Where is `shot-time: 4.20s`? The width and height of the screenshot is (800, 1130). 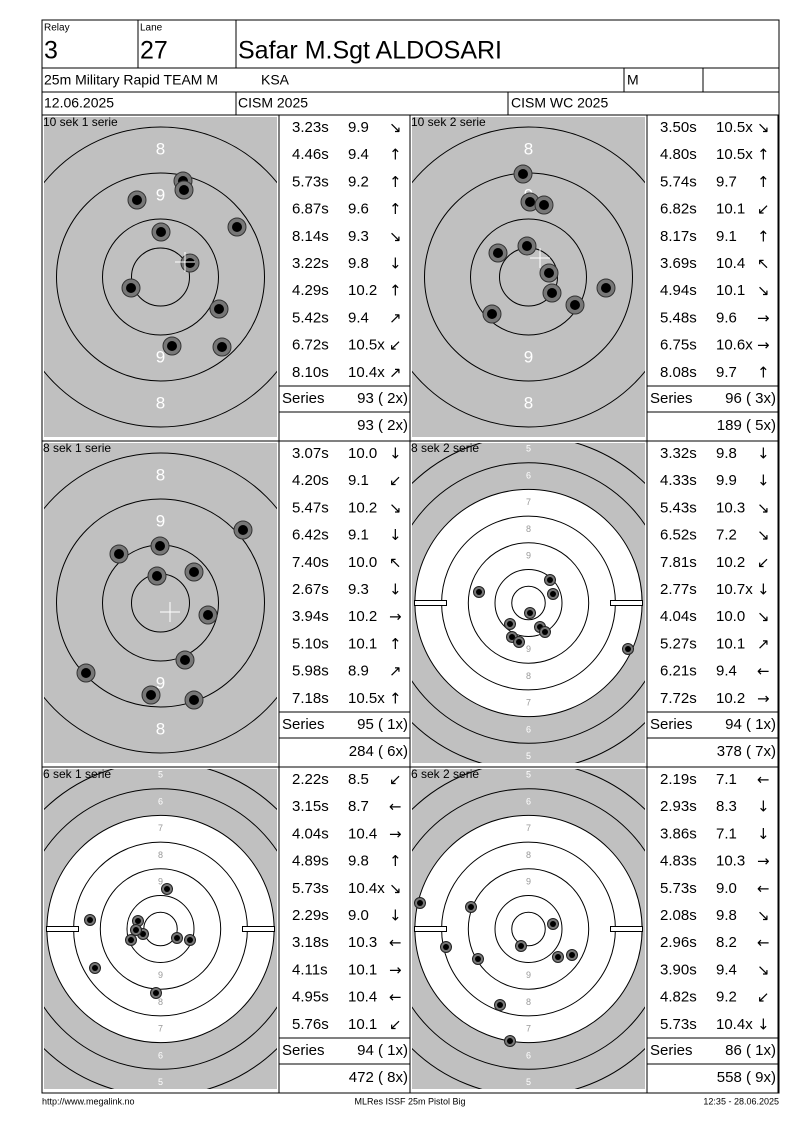 shot-time: 4.20s is located at coordinates (310, 480).